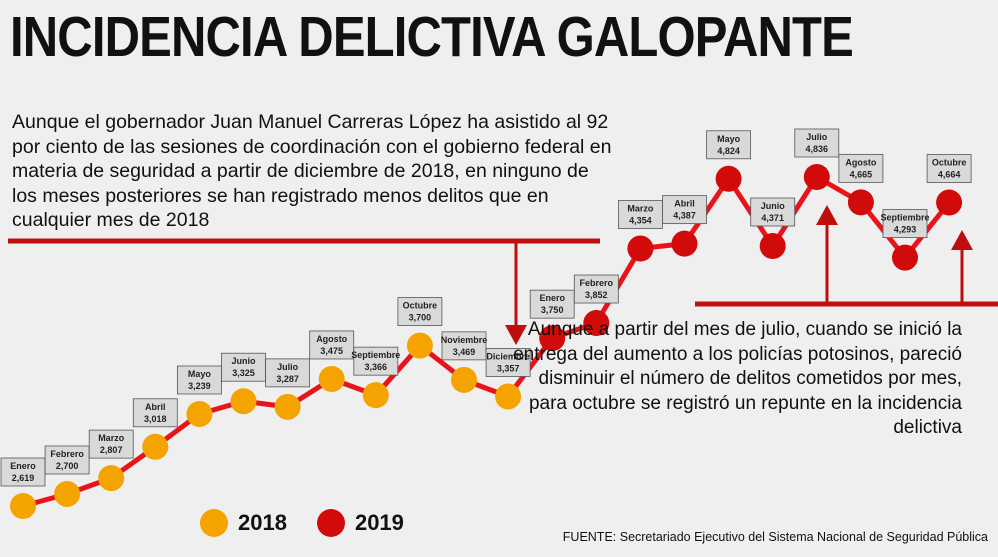 The image size is (998, 557). Describe the element at coordinates (684, 243) in the screenshot. I see `data-point-2019-abril` at that location.